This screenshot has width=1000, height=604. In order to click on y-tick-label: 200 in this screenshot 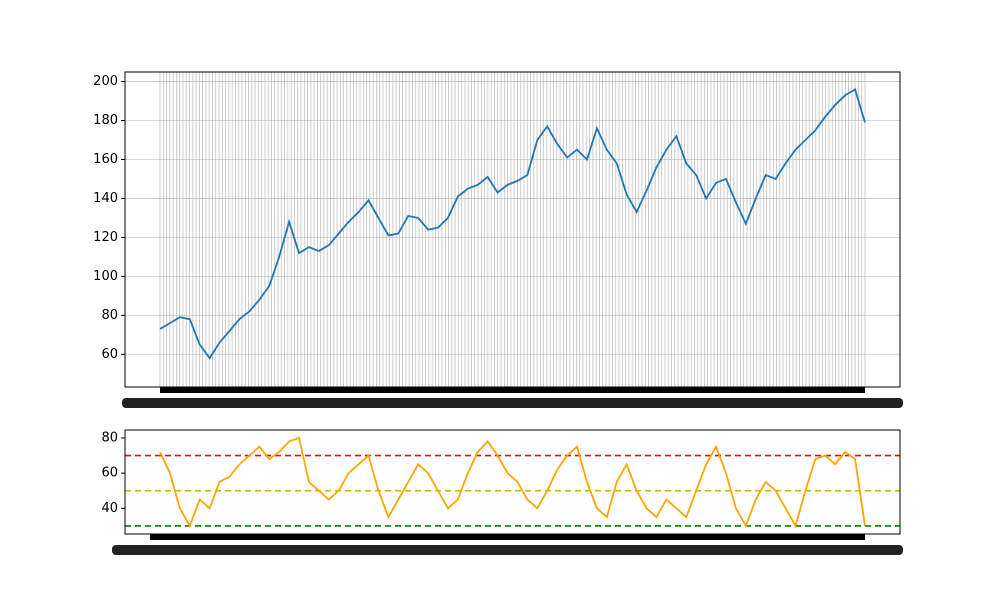, I will do `click(105, 81)`.